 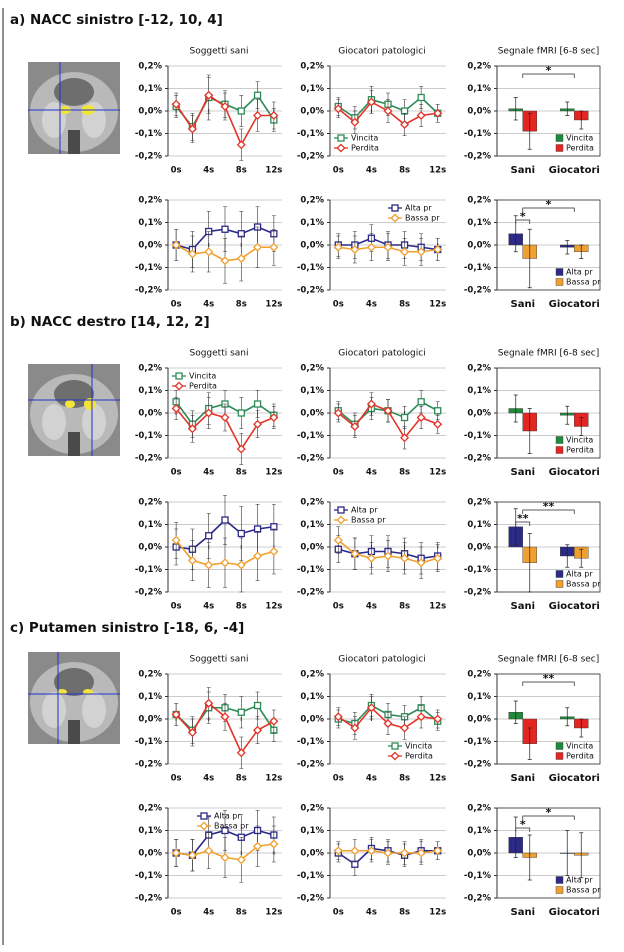 I want to click on panel-title: Soggetti sani, so click(x=218, y=354).